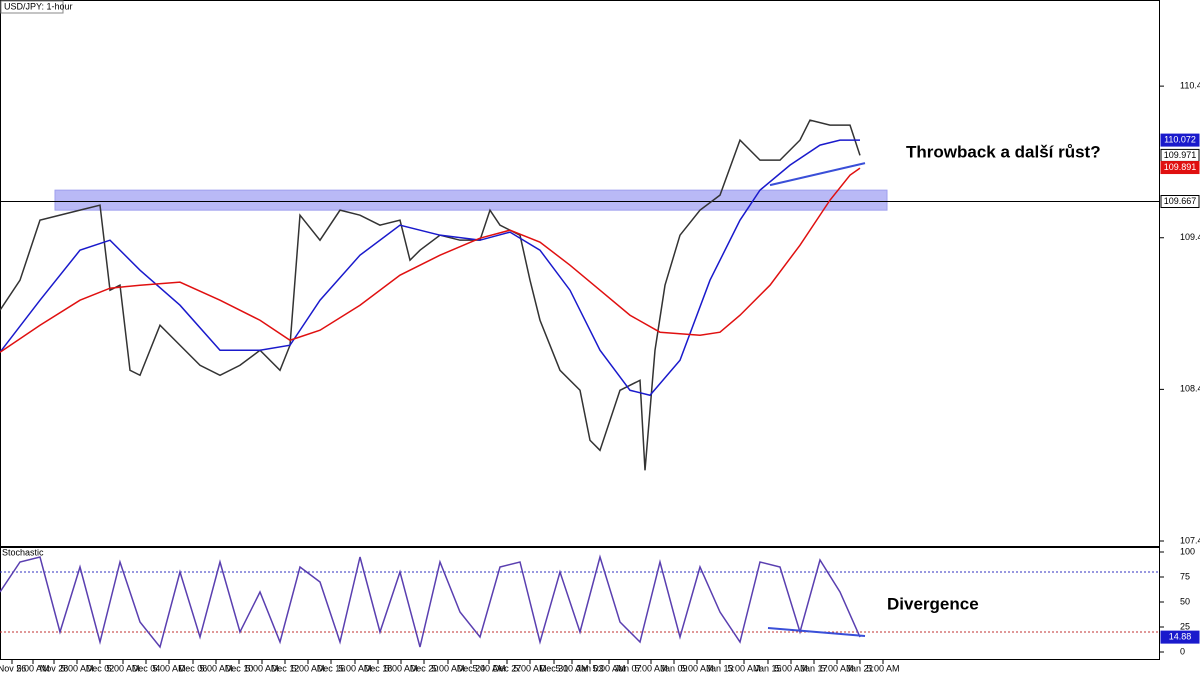 Image resolution: width=1200 pixels, height=675 pixels. Describe the element at coordinates (430, 601) in the screenshot. I see `series-line` at that location.